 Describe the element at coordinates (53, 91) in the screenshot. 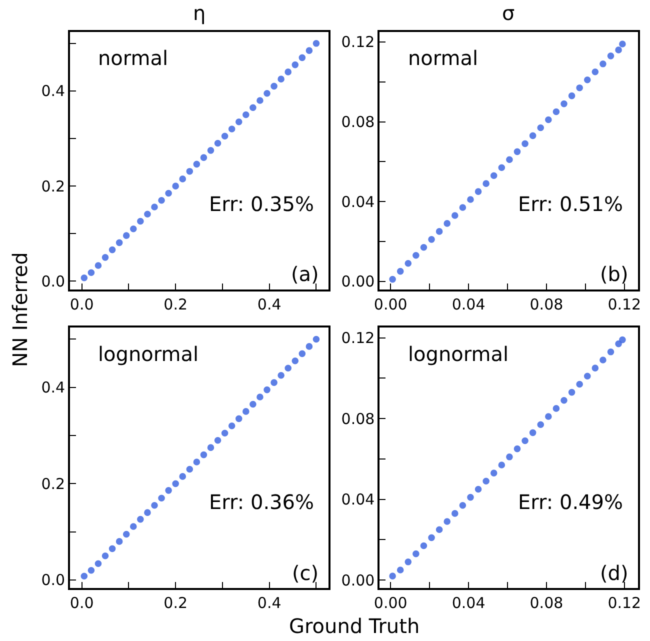

I see `y-tick-label: 0.4` at that location.